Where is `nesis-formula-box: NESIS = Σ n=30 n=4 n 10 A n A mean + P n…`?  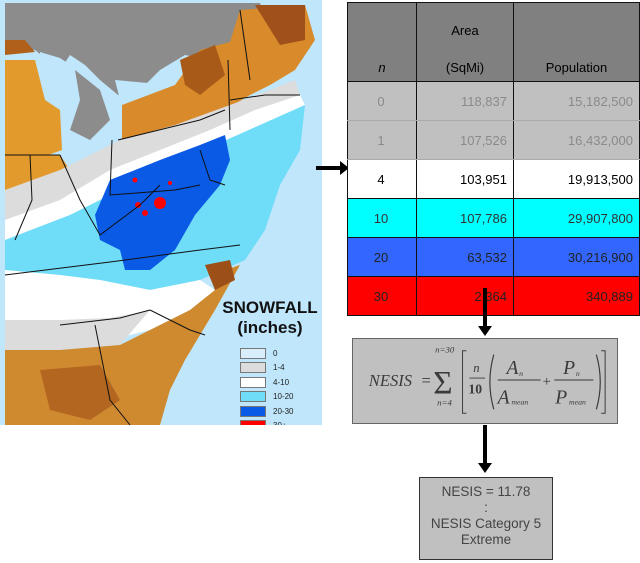 nesis-formula-box: NESIS = Σ n=30 n=4 n 10 A n A mean + P n… is located at coordinates (485, 381).